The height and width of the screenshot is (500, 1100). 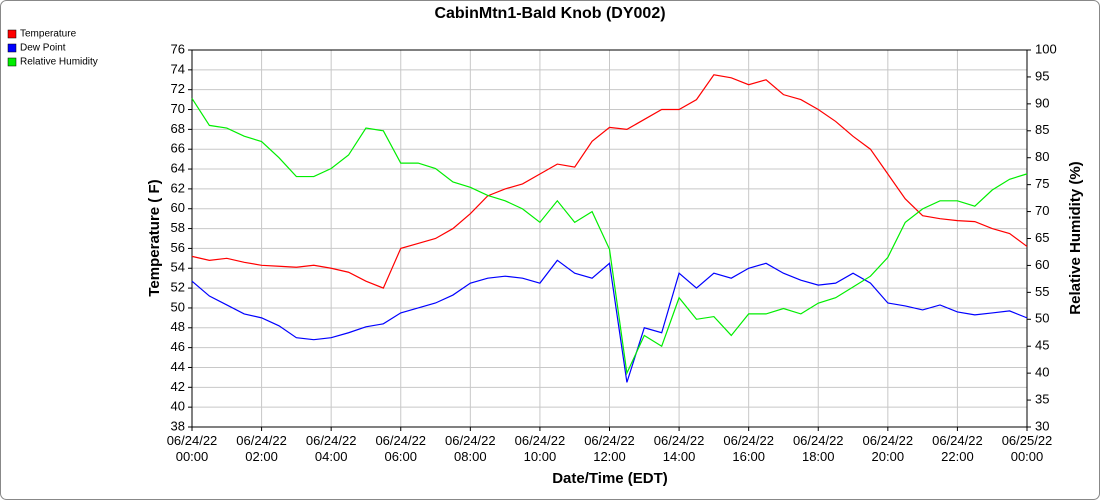 I want to click on y-tick-label: 46, so click(x=178, y=346).